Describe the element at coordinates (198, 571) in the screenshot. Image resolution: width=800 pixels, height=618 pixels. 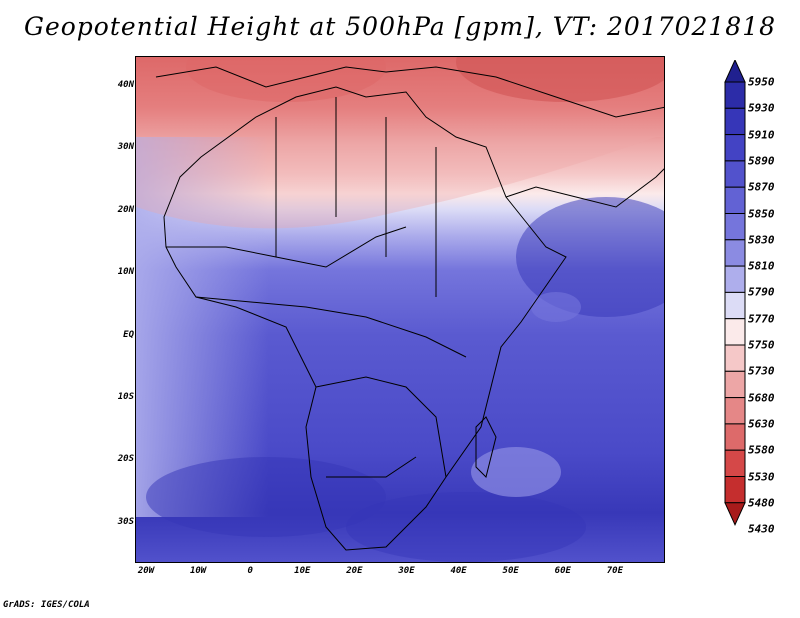
I see `lon-label: 10W` at that location.